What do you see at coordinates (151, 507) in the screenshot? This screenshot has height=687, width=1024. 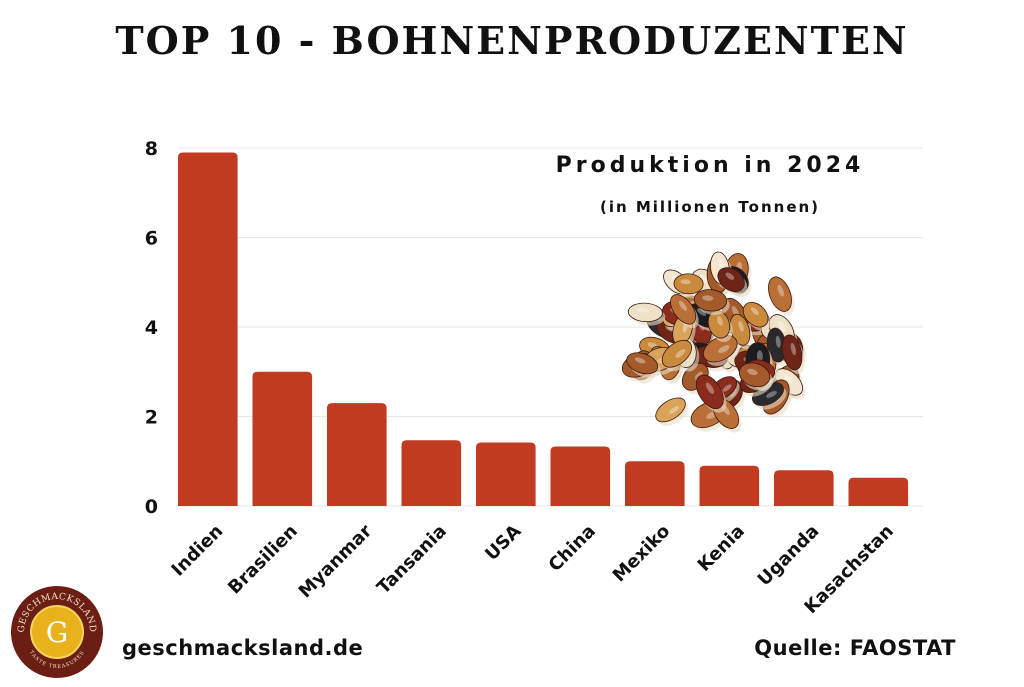 I see `y-tick-label: 0` at bounding box center [151, 507].